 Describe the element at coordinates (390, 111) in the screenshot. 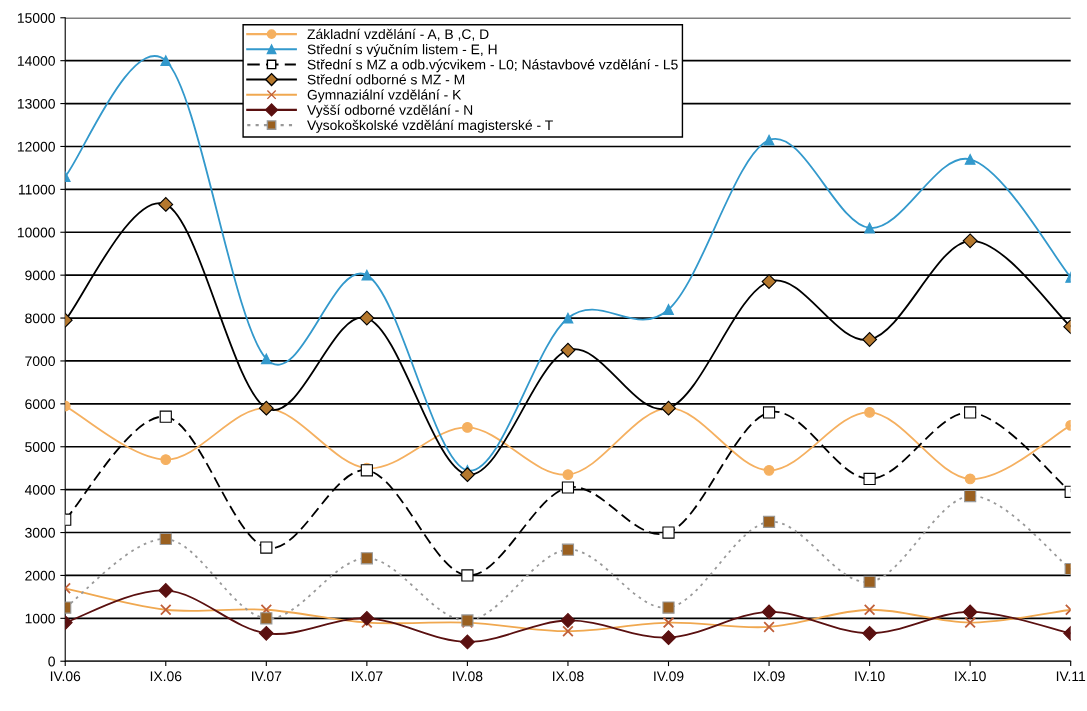

I see `legend-label: Vyšší odborné vzdělání - N` at that location.